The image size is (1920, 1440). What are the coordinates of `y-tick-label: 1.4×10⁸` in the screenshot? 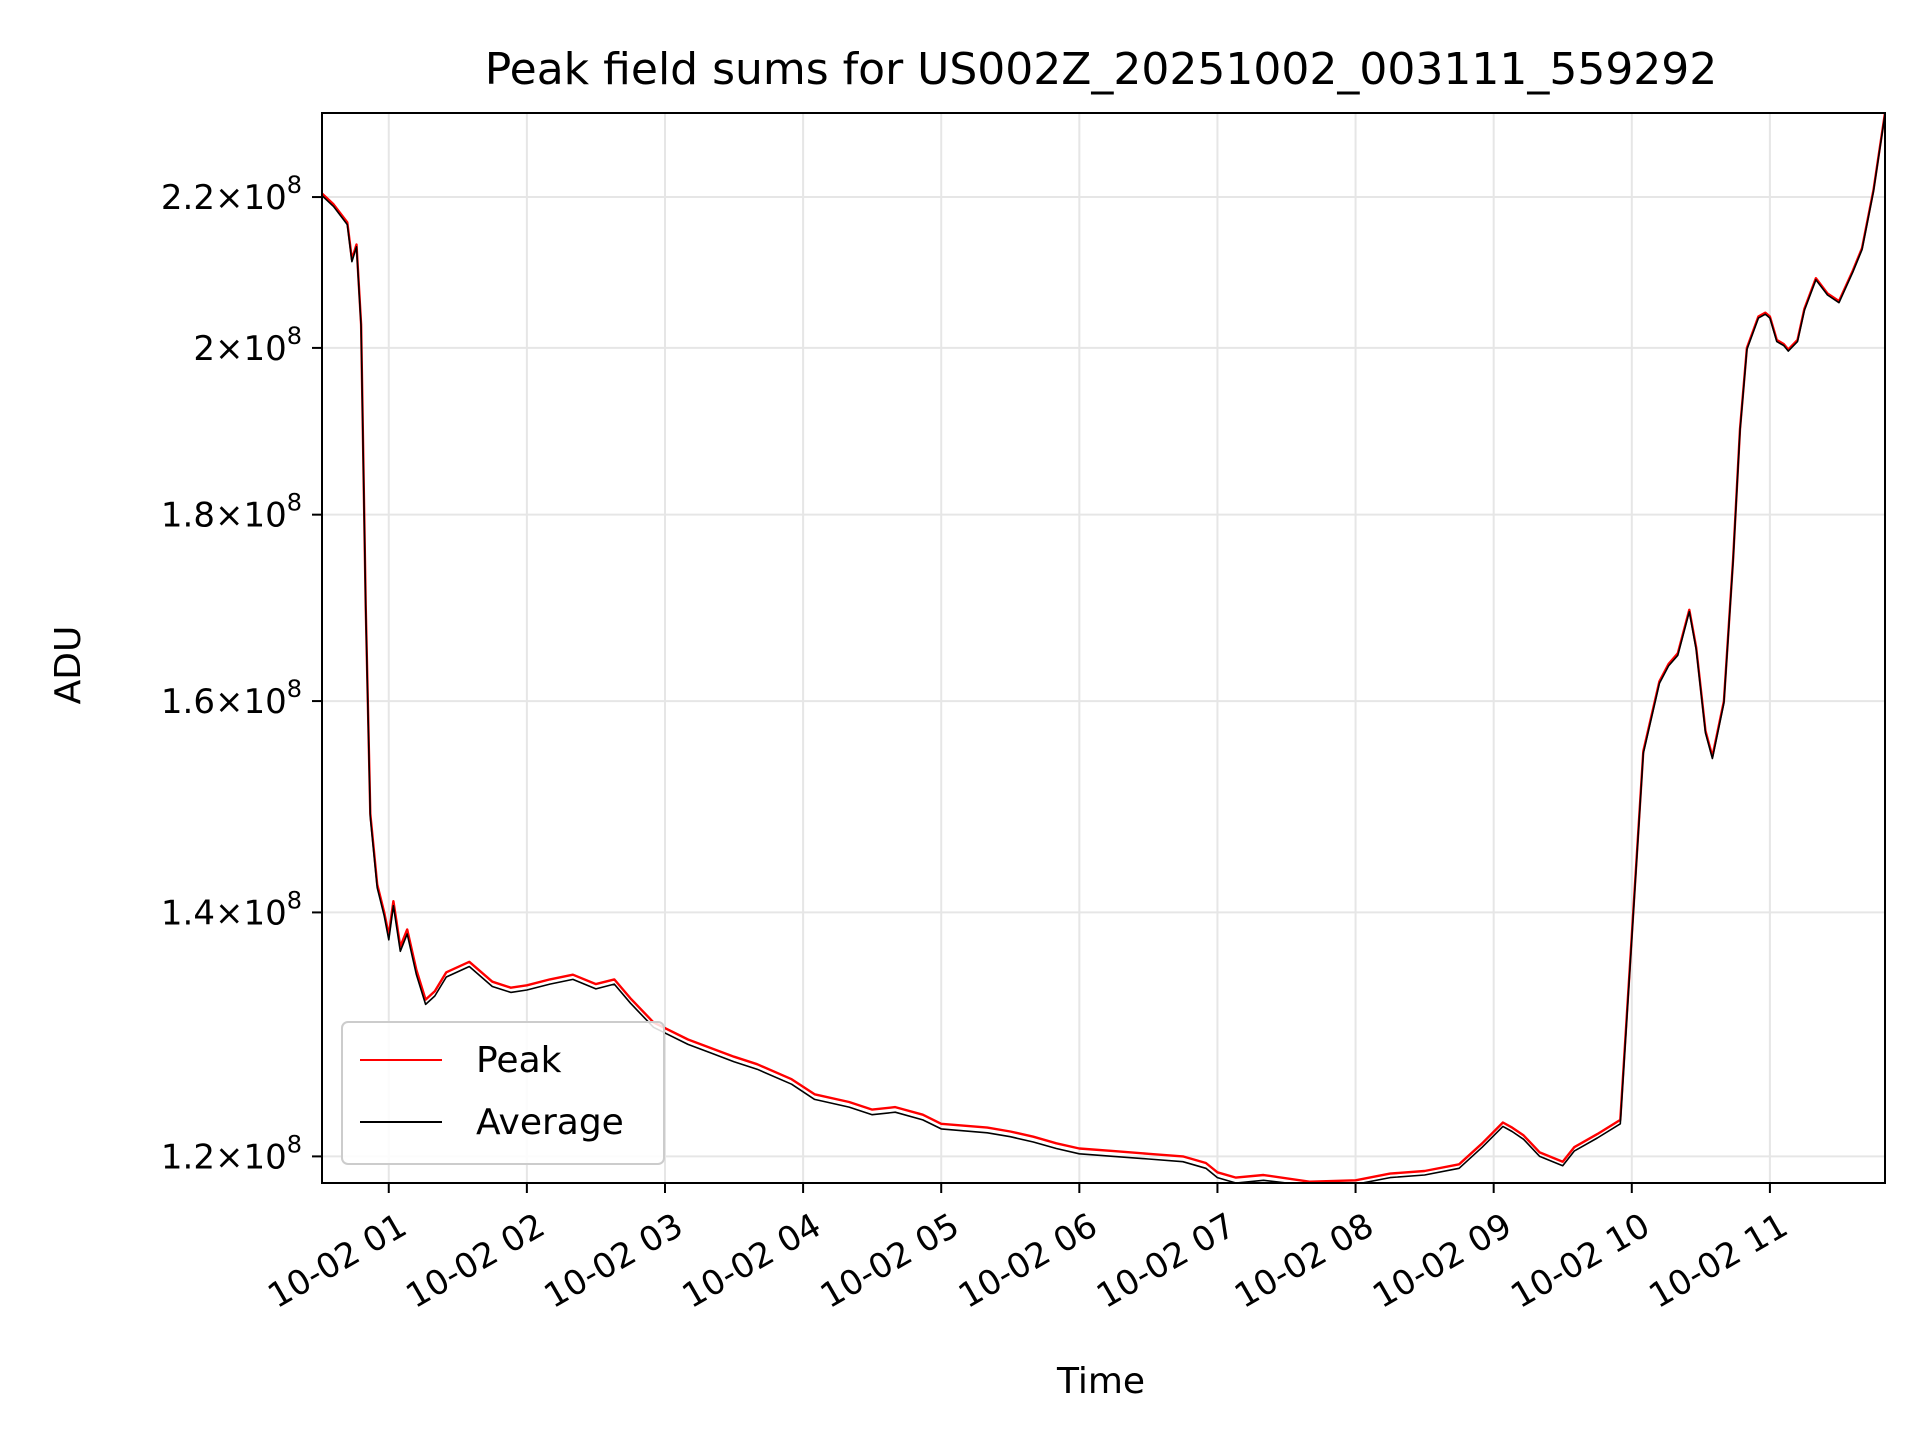 It's located at (231, 909).